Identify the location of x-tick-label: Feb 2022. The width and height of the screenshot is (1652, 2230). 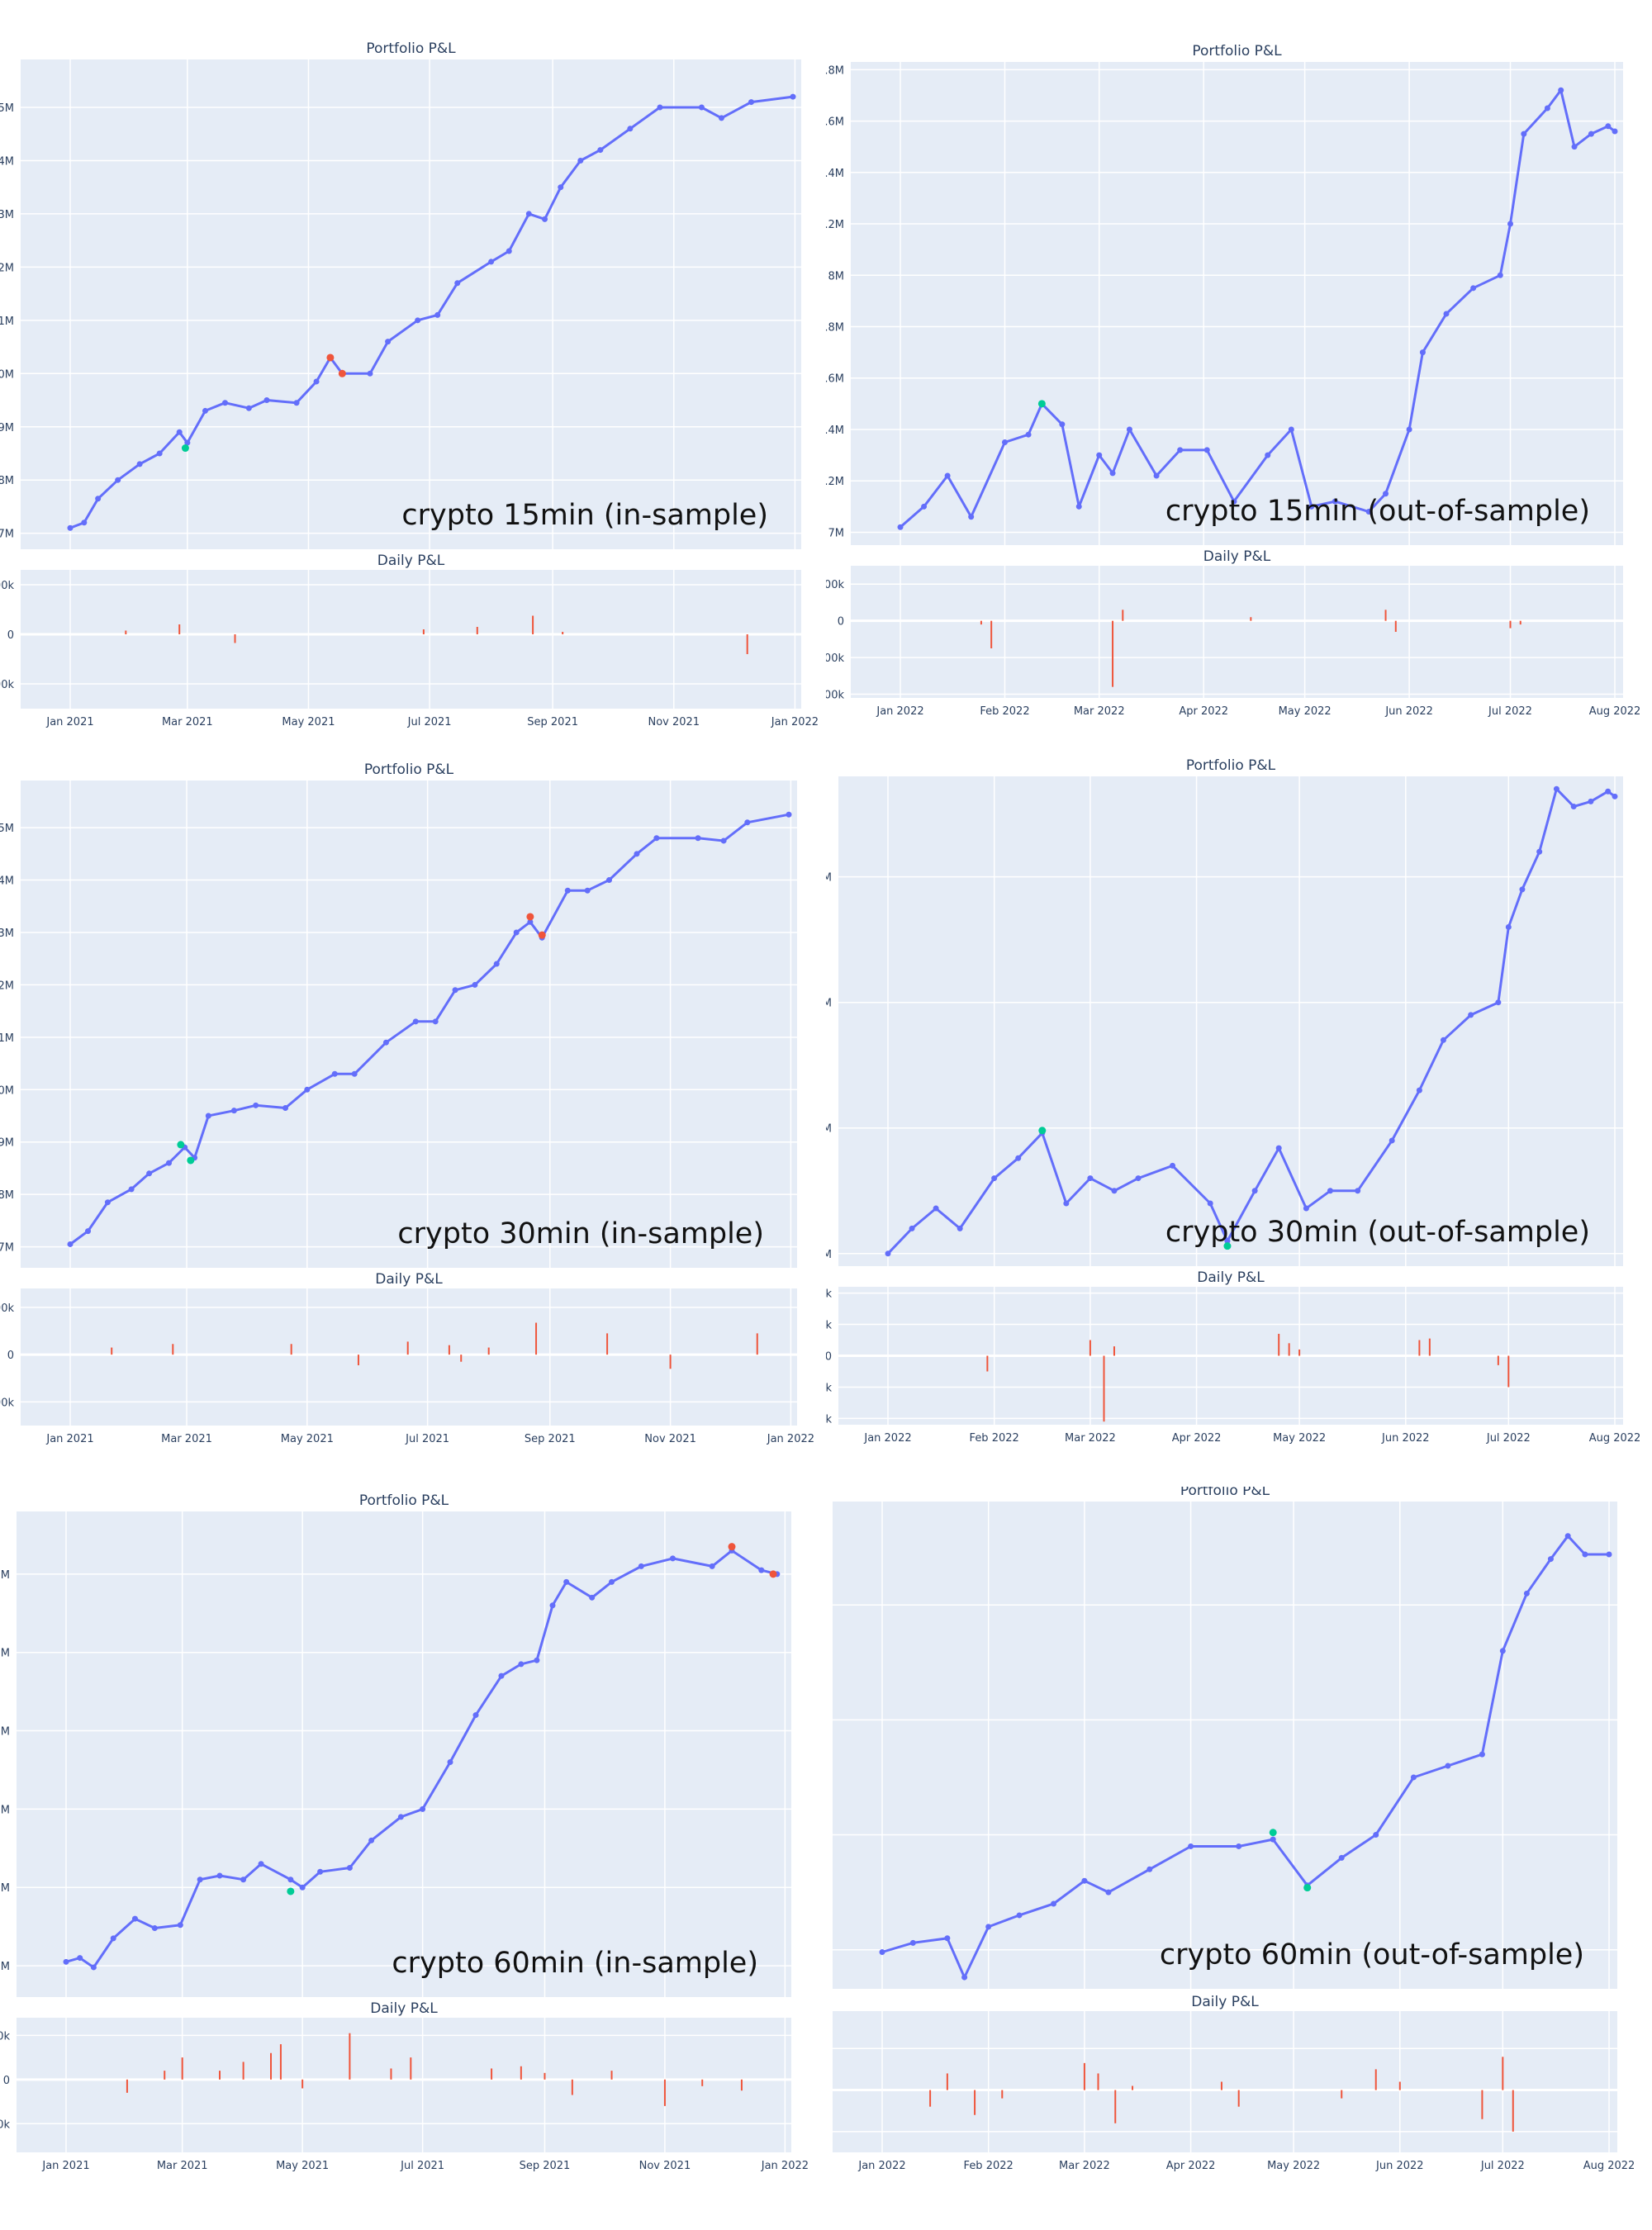
(994, 1438).